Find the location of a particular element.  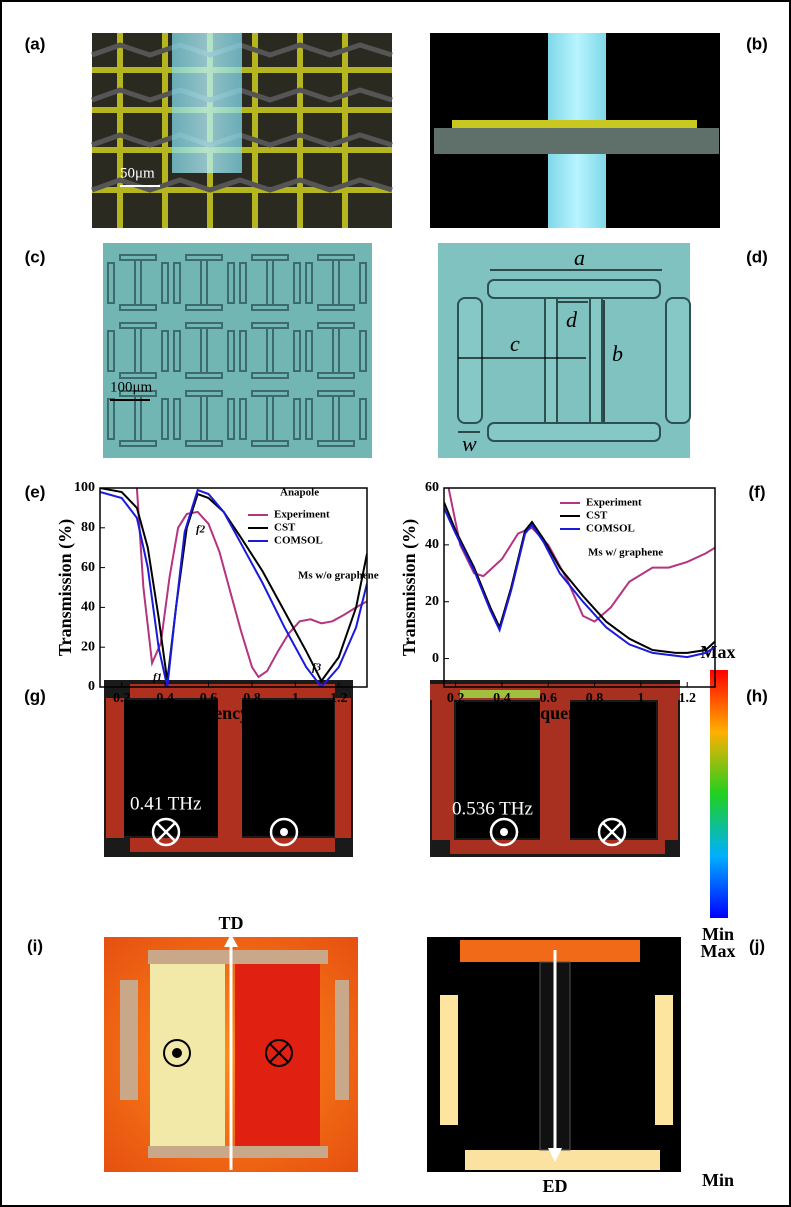

colorbar-max: Max is located at coordinates (718, 951).